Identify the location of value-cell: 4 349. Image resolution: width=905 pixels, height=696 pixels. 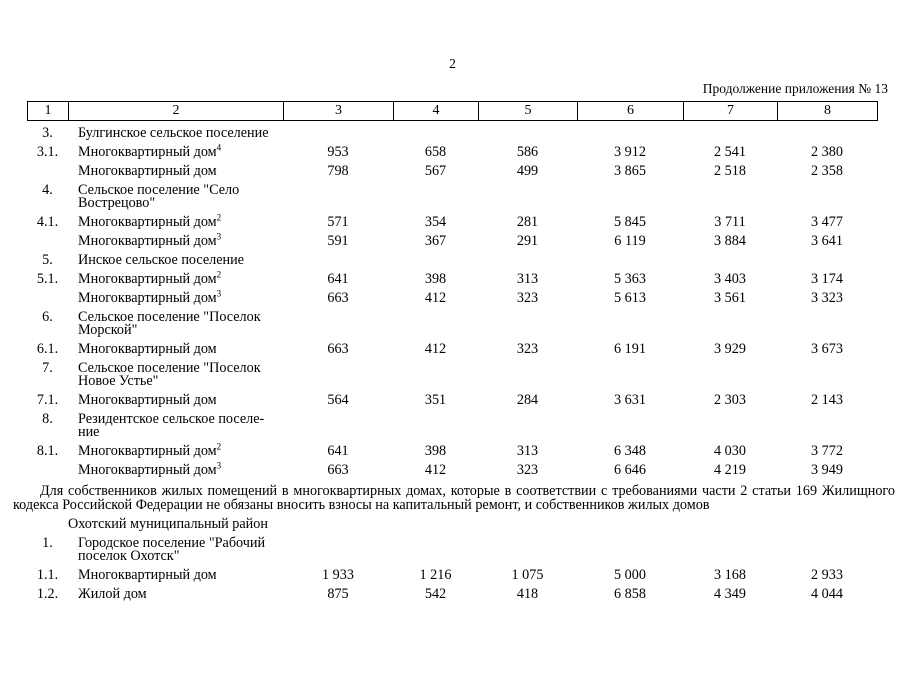
(730, 594).